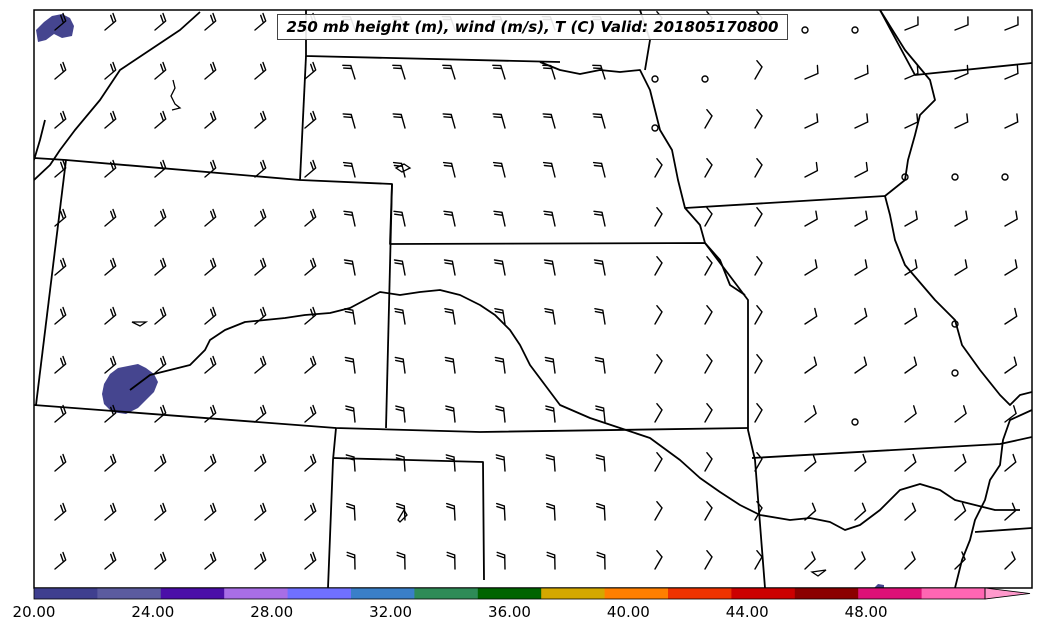 This screenshot has height=633, width=1041. Describe the element at coordinates (628, 612) in the screenshot. I see `colorbar-tick-label: 40.00` at that location.